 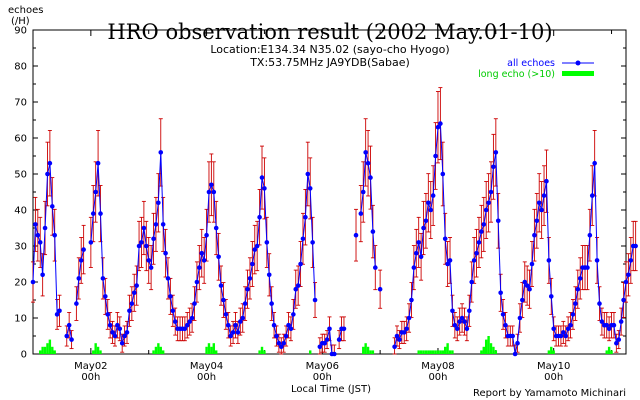 I want to click on legend-all-marker, so click(x=578, y=63).